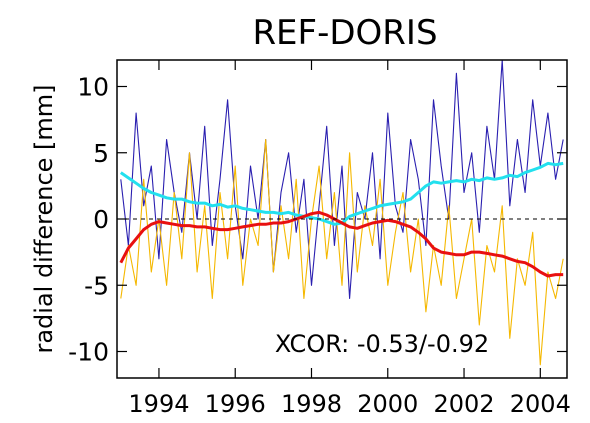  I want to click on x-tick-label: 2004, so click(540, 404).